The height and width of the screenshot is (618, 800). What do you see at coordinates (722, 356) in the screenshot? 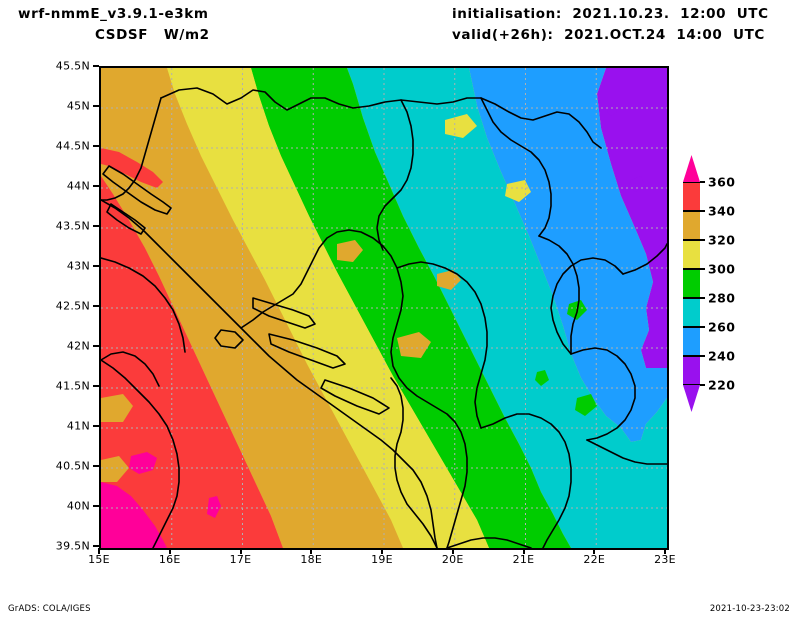
I see `colorbar-label: 240` at bounding box center [722, 356].